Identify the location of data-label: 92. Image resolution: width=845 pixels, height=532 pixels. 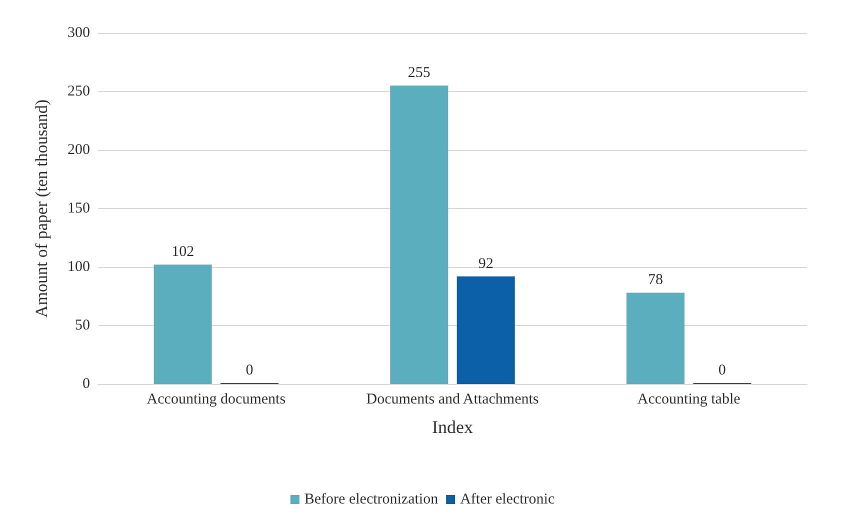
(486, 264).